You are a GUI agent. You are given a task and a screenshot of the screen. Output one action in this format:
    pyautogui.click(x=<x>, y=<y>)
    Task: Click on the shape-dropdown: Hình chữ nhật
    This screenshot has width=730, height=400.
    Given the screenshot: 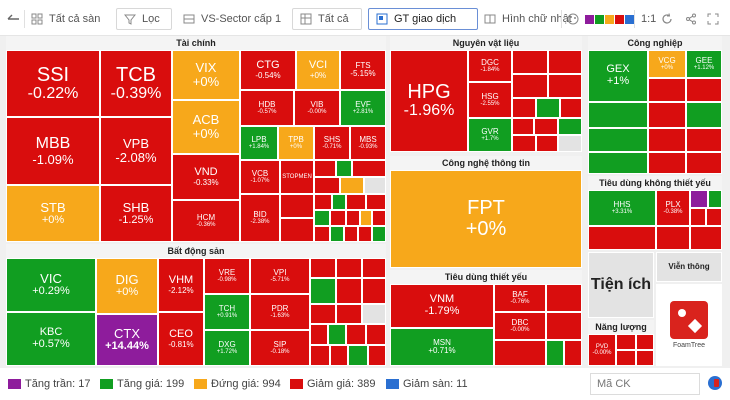 What is the action you would take?
    pyautogui.click(x=527, y=19)
    